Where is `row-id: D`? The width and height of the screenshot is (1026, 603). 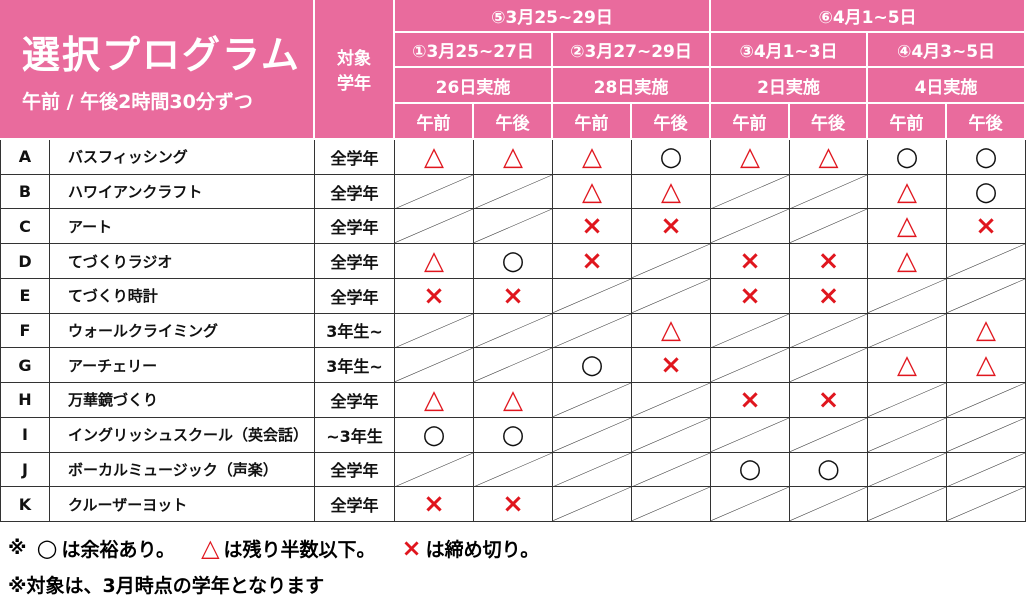 row-id: D is located at coordinates (25, 261).